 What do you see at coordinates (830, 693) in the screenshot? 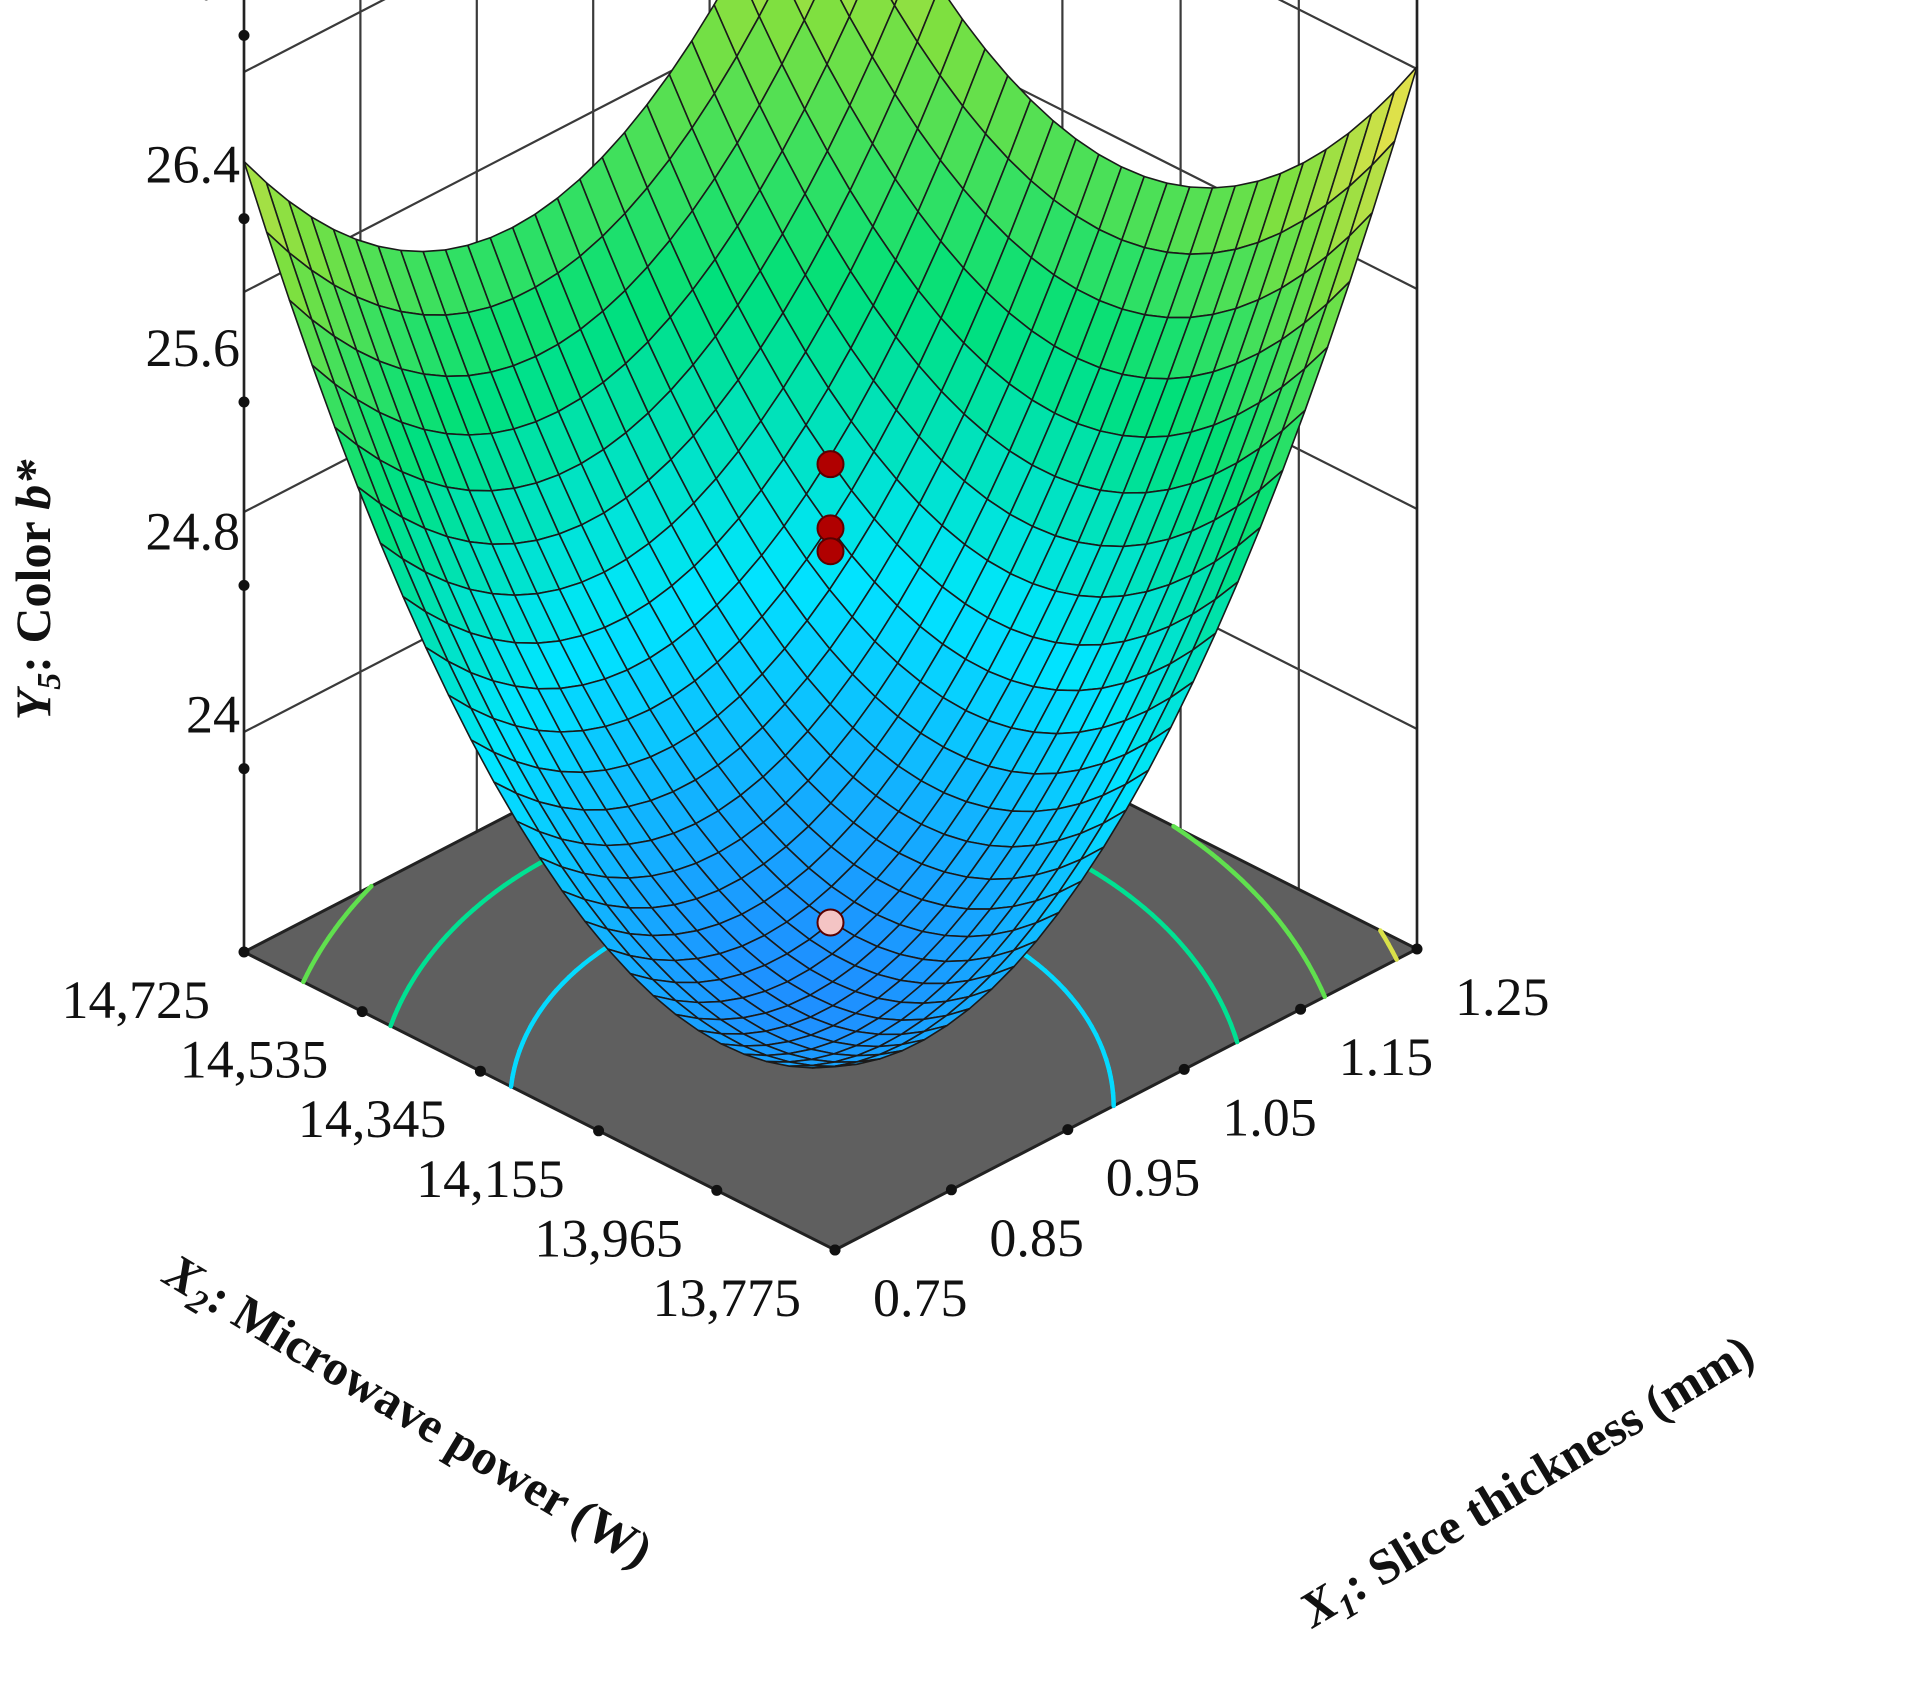
I see `design-points` at bounding box center [830, 693].